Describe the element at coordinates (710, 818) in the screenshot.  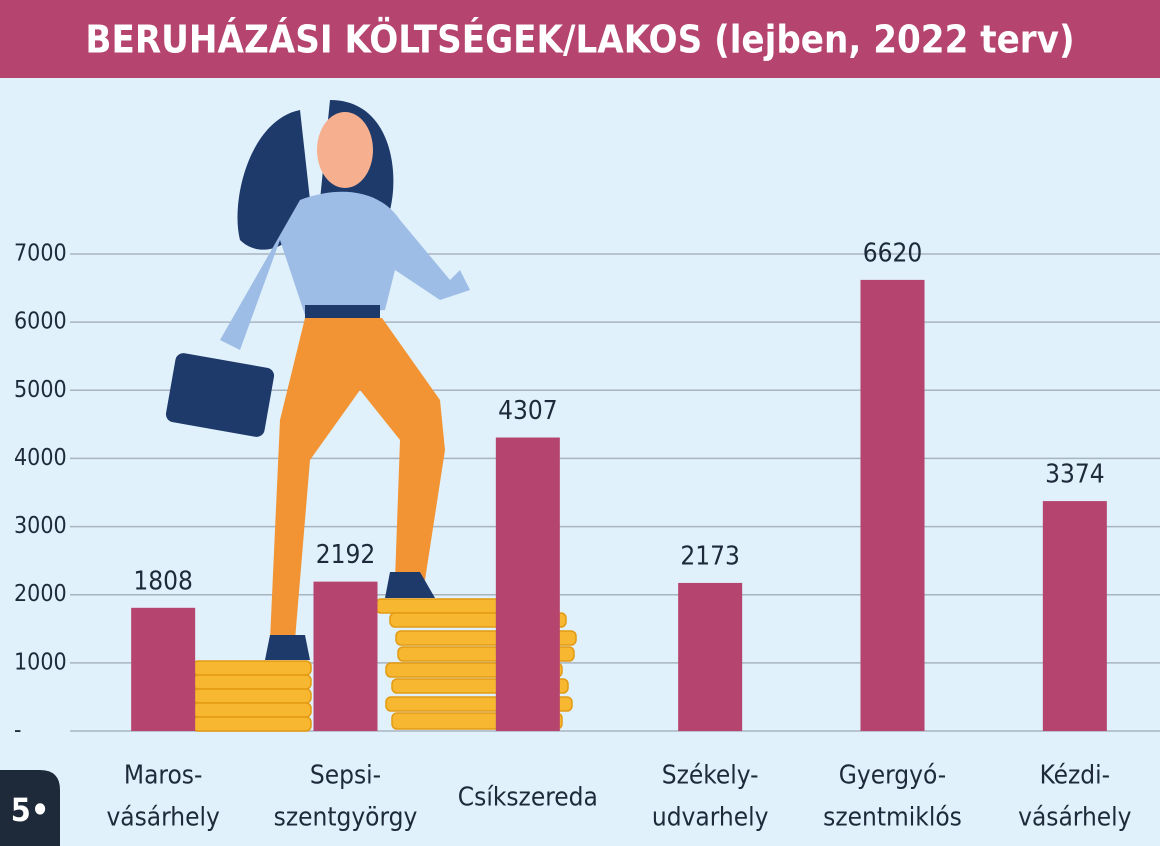
I see `x-tick-label: udvarhely` at that location.